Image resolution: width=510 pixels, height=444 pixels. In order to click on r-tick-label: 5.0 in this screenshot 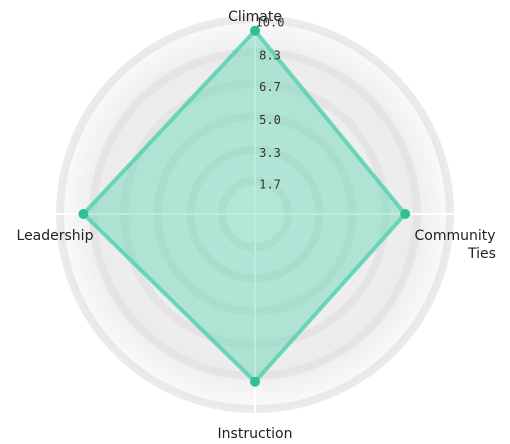, I will do `click(270, 120)`.